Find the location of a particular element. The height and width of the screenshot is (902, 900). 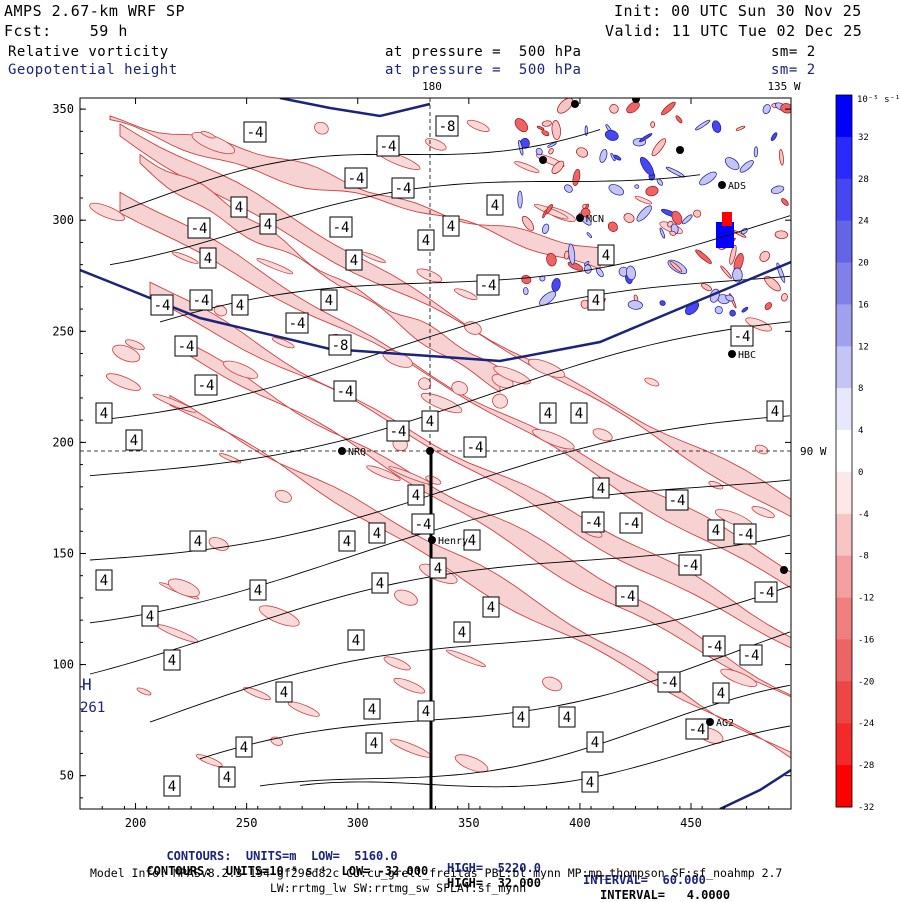

field1-name: Relative vorticity is located at coordinates (88, 52).